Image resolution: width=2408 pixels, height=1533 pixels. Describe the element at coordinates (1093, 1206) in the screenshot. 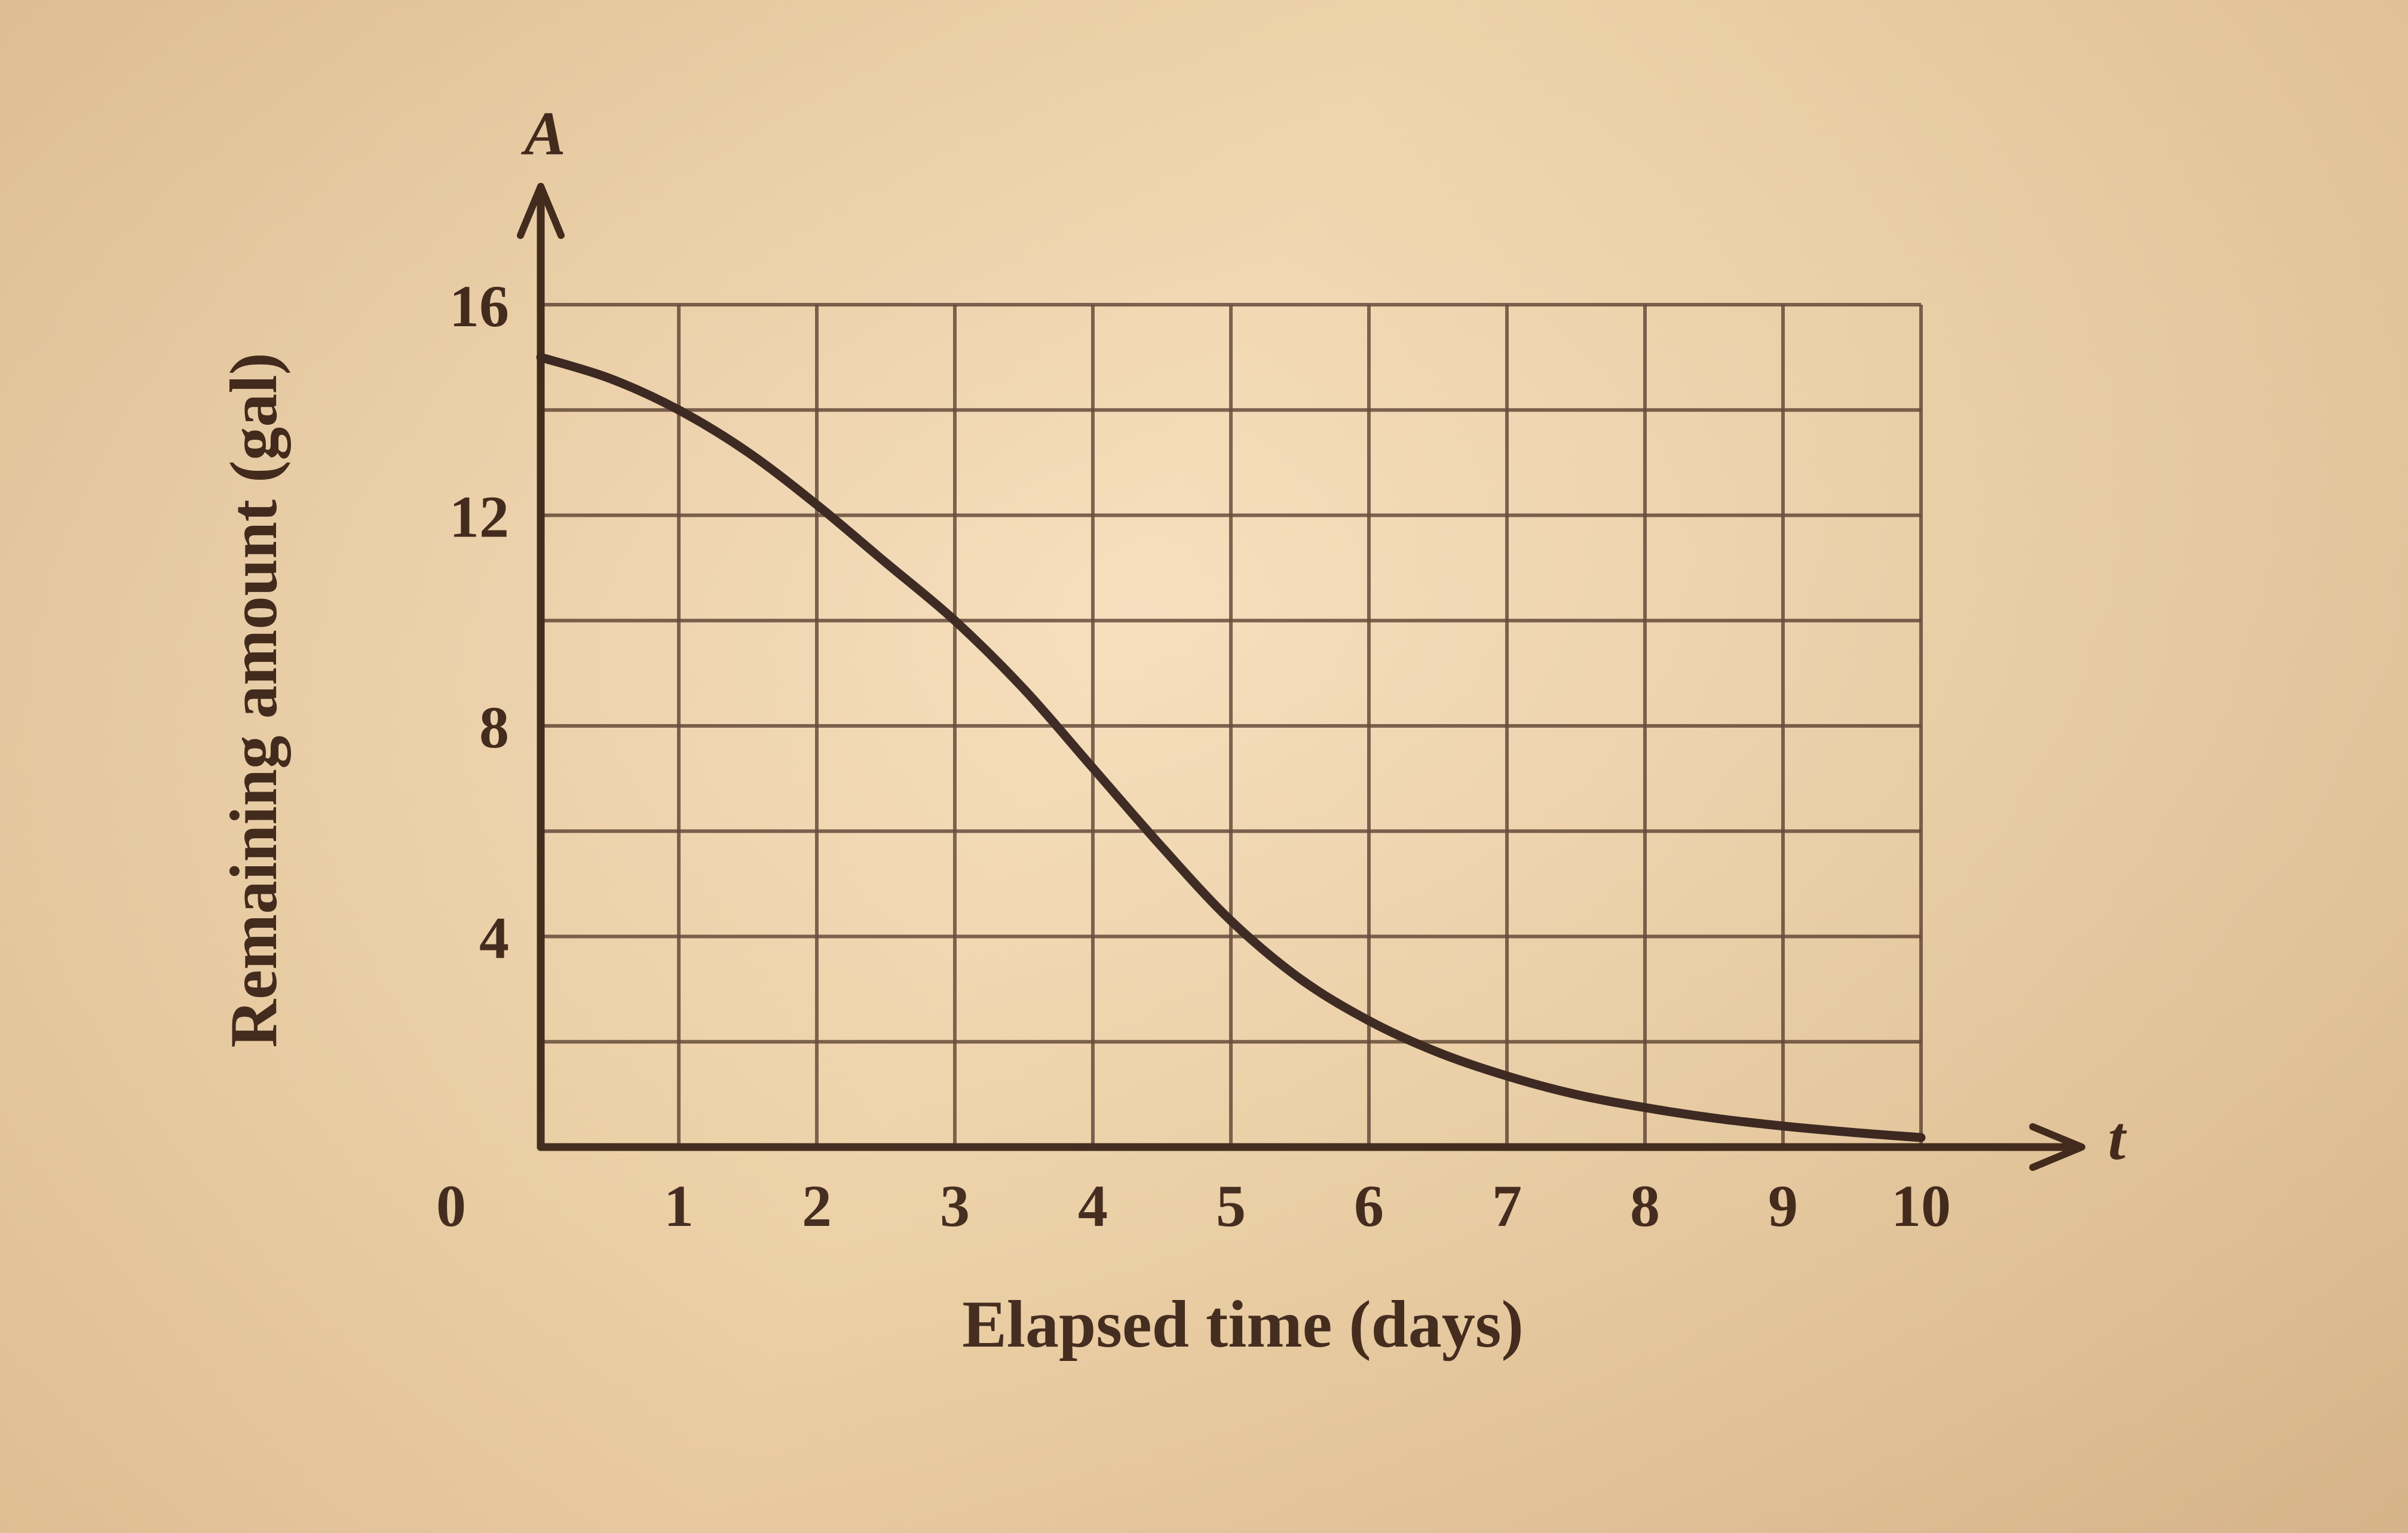

I see `x-tick-label: 4` at that location.